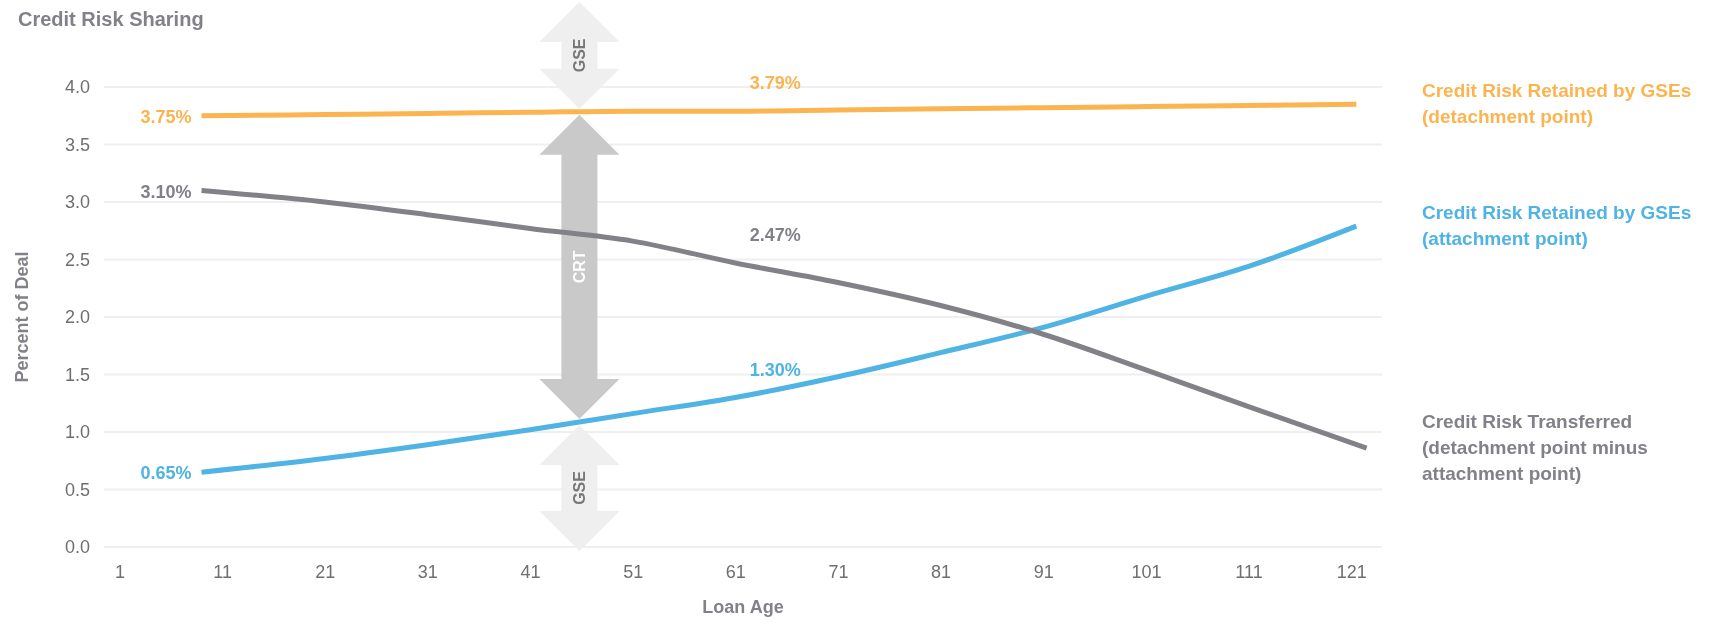 The image size is (1718, 625). What do you see at coordinates (166, 473) in the screenshot?
I see `data-label: 0.65%` at bounding box center [166, 473].